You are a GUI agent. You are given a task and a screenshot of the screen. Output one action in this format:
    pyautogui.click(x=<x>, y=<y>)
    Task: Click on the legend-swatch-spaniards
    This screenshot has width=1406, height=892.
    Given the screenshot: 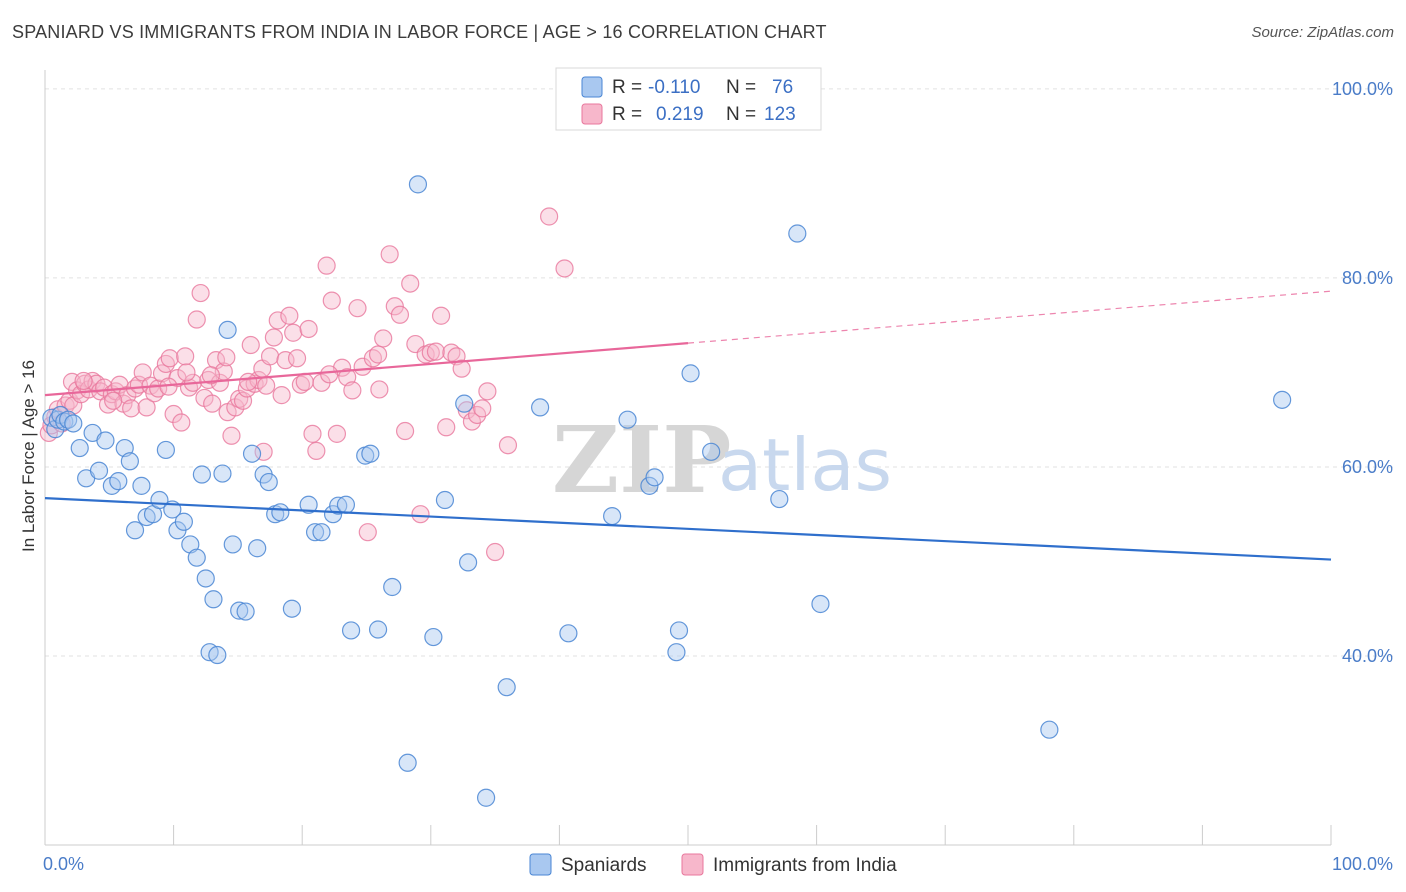 What is the action you would take?
    pyautogui.click(x=592, y=87)
    